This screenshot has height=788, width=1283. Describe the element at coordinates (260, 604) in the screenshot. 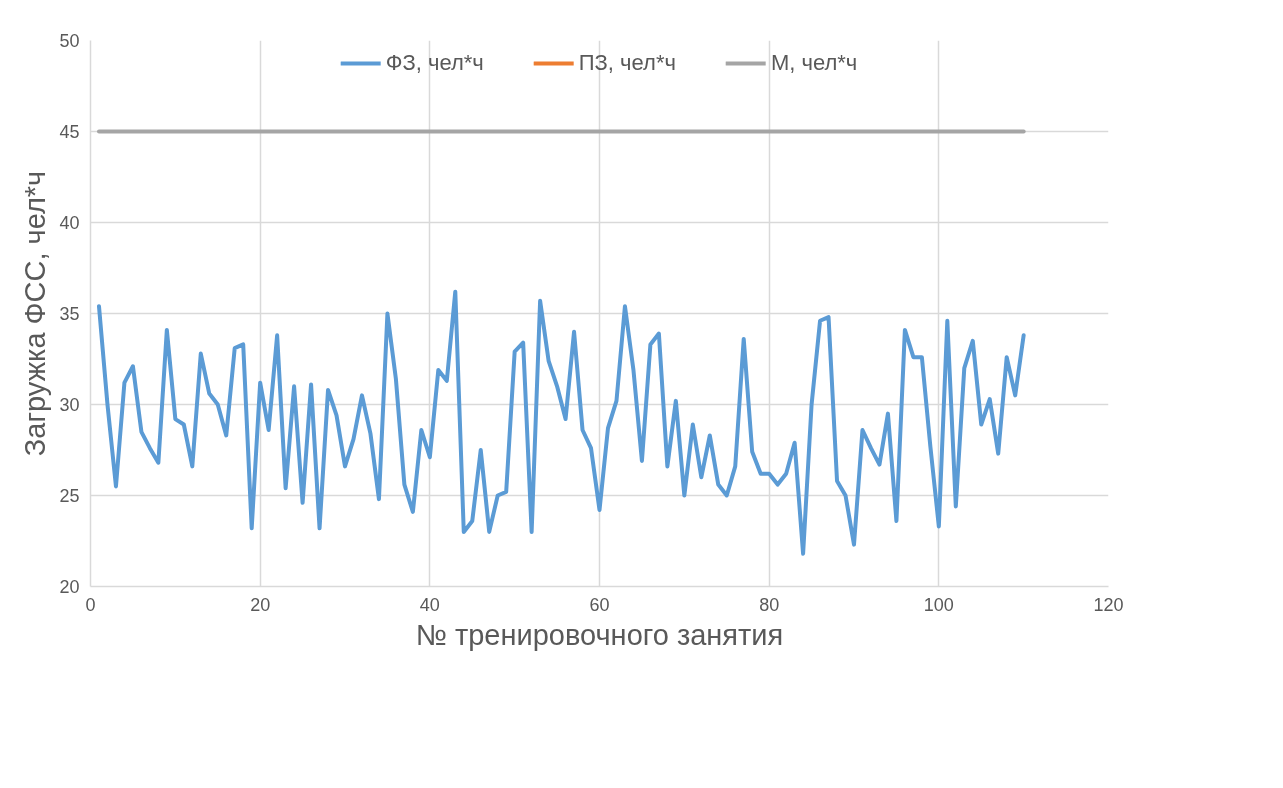

I see `x-tick-label: 20` at that location.